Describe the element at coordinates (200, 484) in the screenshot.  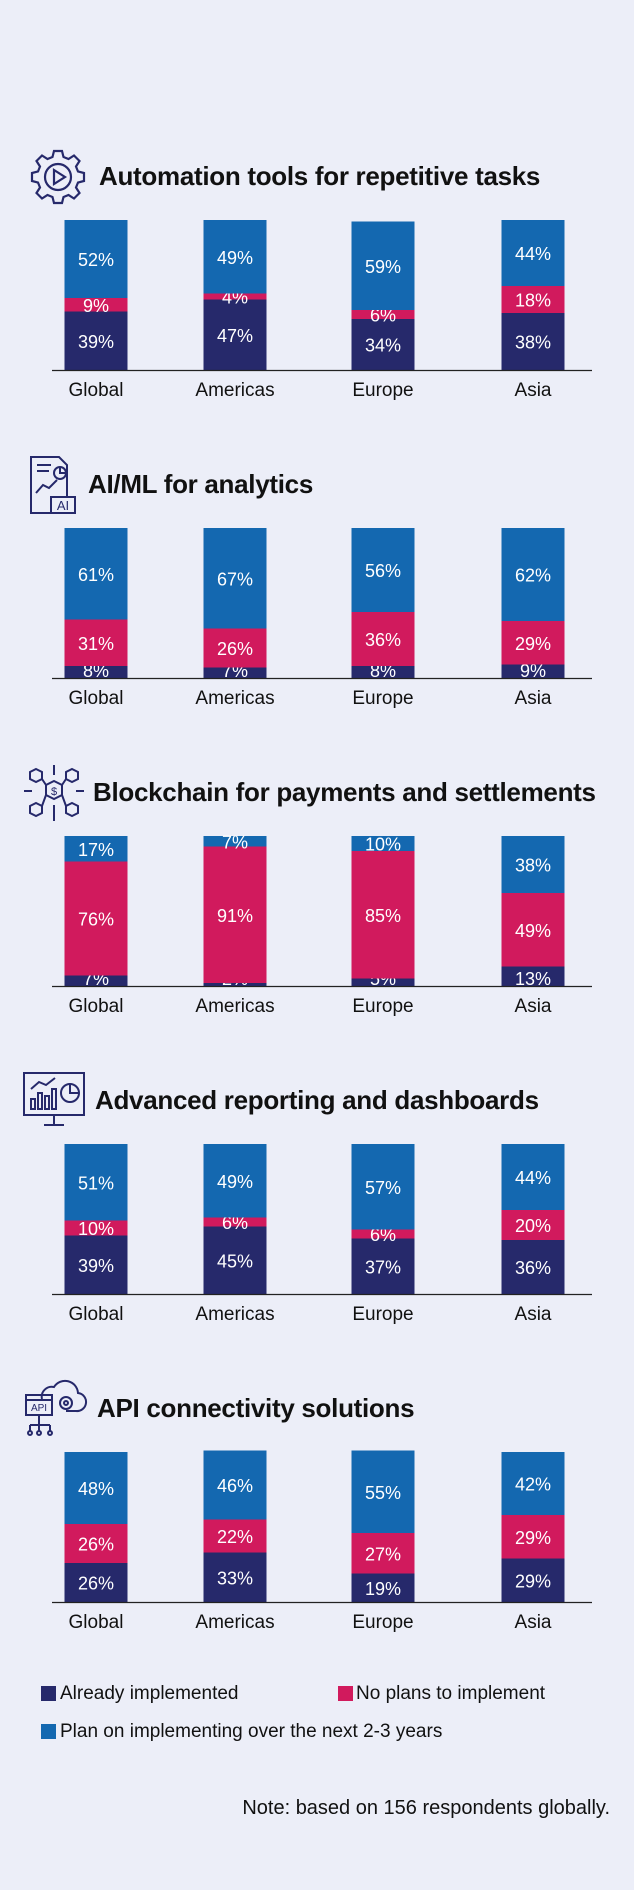
I see `chart-title: AI/ML for analytics` at that location.